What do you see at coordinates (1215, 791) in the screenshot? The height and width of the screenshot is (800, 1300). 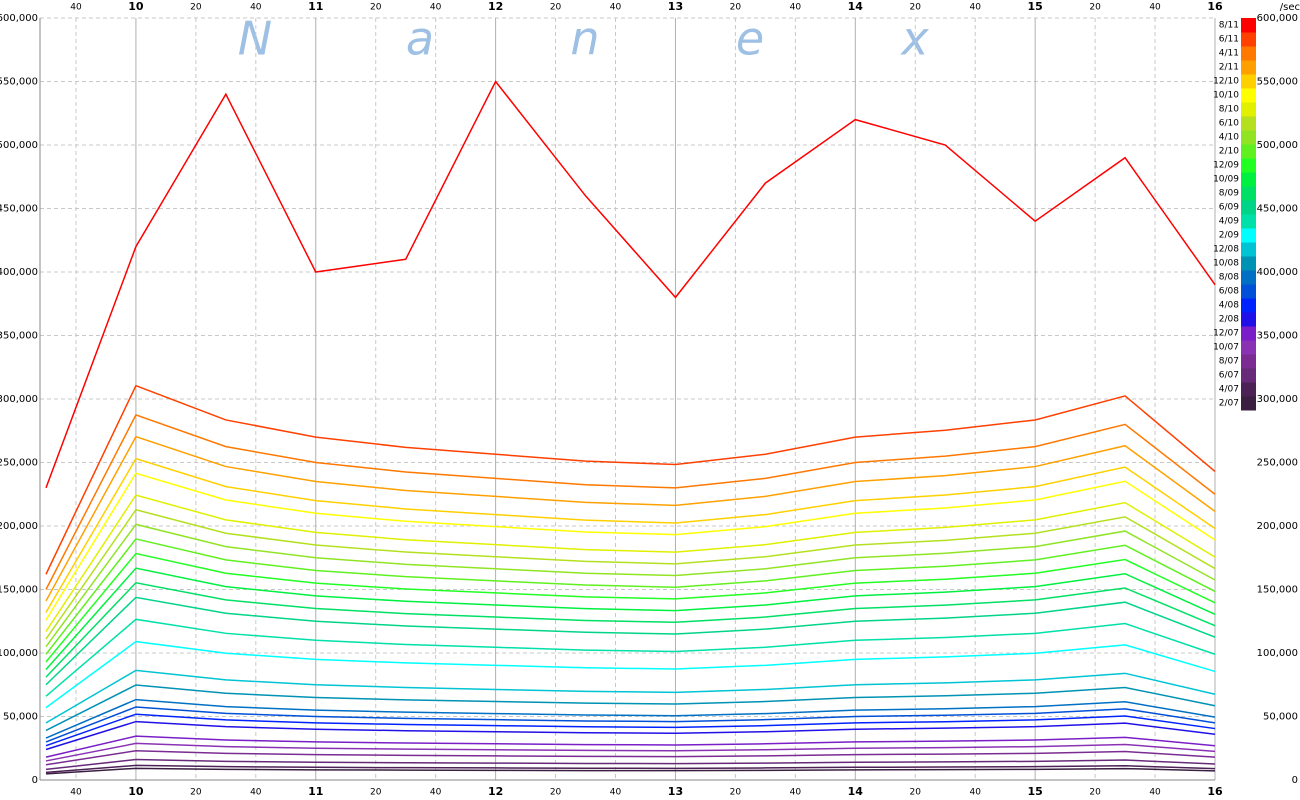 I see `x-tick-label: 16` at bounding box center [1215, 791].